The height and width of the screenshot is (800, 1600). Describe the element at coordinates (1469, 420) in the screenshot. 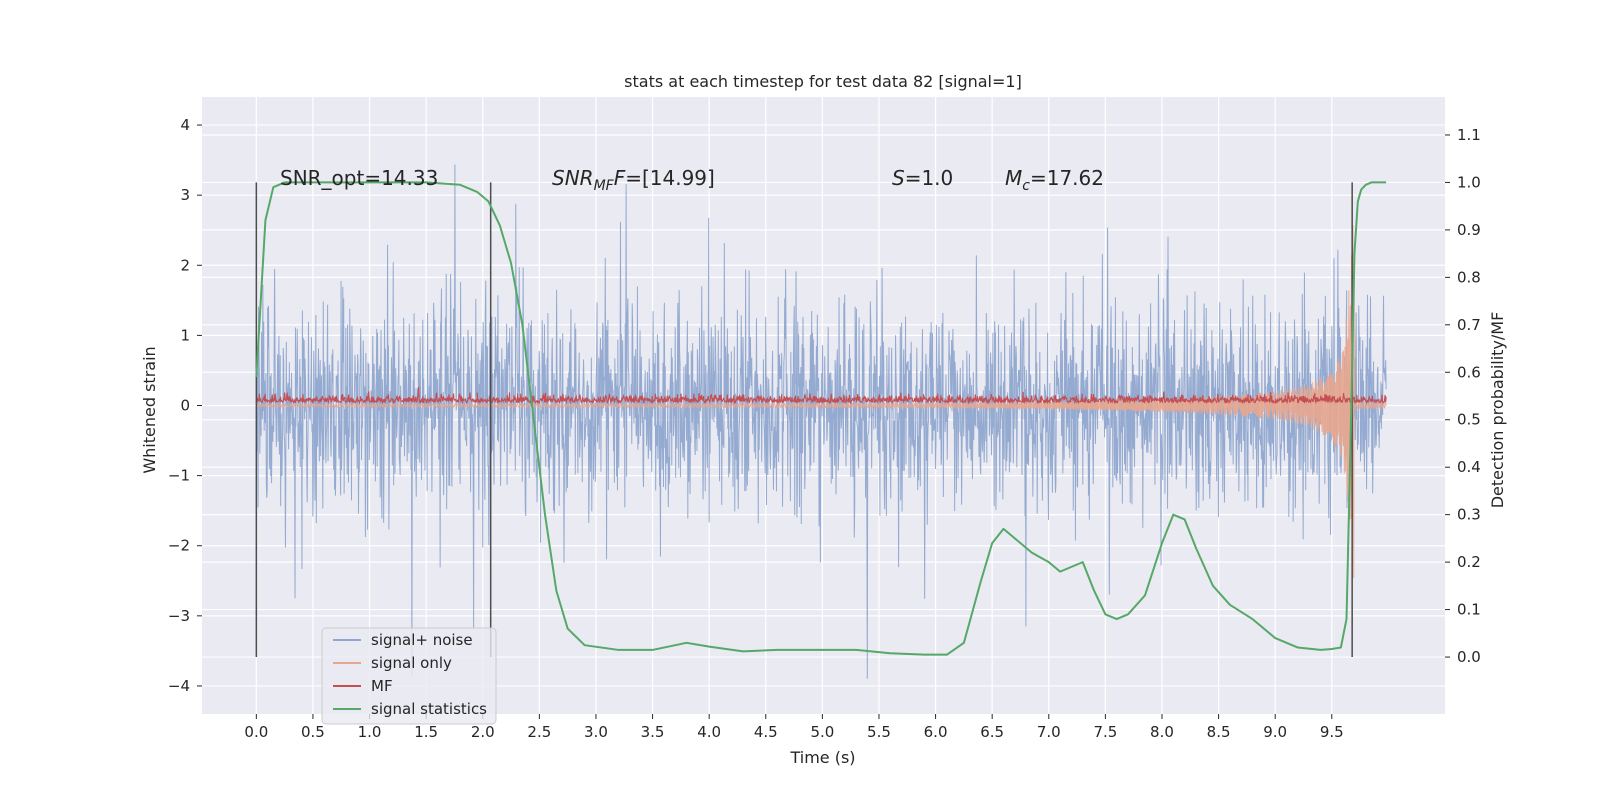

I see `y2-tick-label-5: 0.5` at that location.